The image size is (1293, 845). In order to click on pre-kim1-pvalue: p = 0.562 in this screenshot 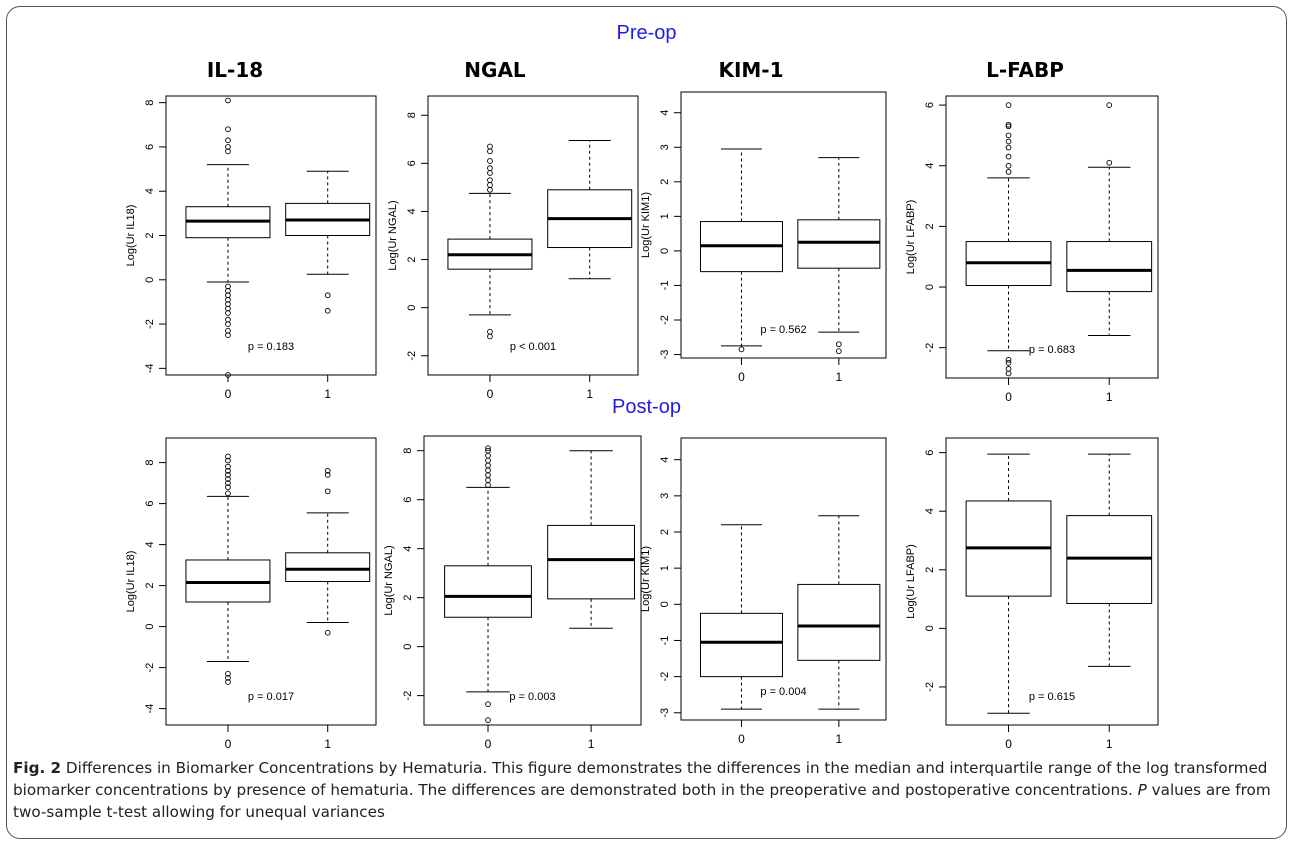, I will do `click(783, 330)`.